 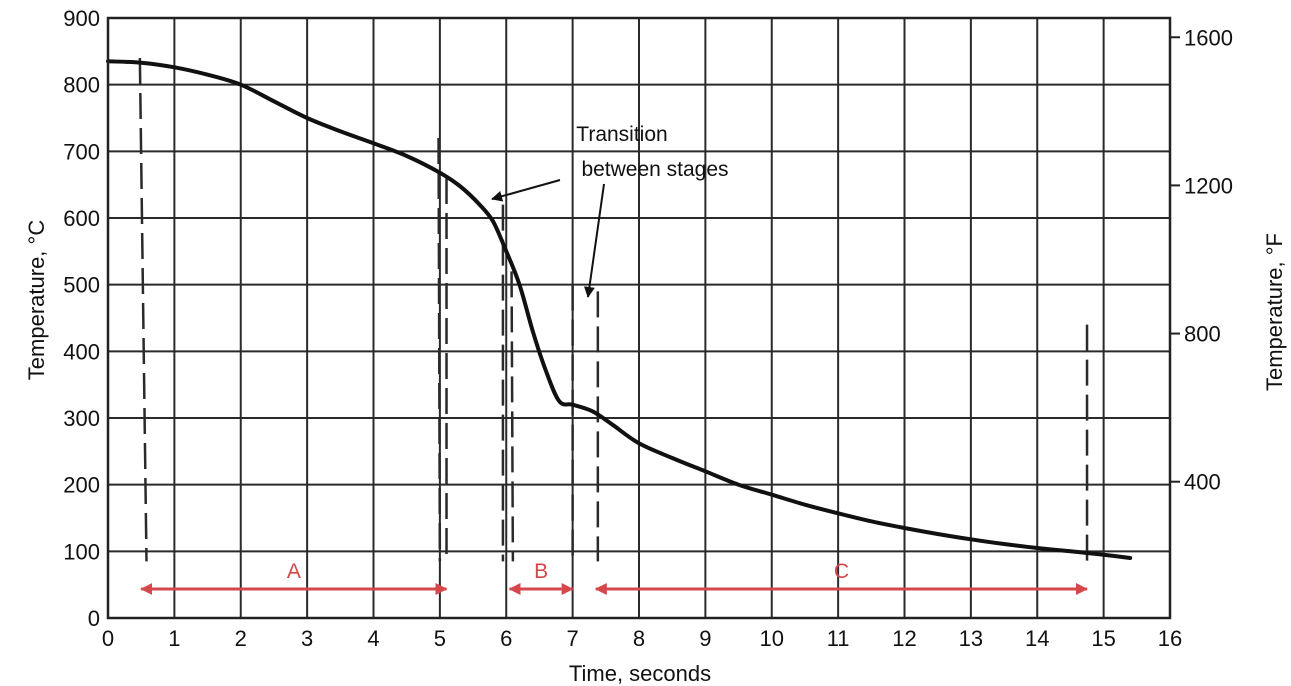 What do you see at coordinates (81, 85) in the screenshot?
I see `y-tick-label: 800` at bounding box center [81, 85].